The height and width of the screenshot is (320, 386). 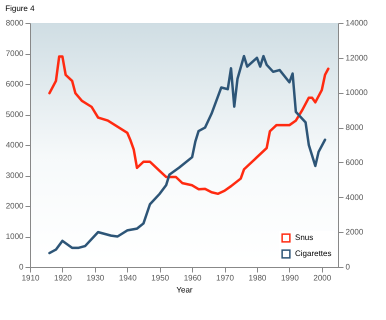 I want to click on y2-tick-label: 12000, so click(x=357, y=57).